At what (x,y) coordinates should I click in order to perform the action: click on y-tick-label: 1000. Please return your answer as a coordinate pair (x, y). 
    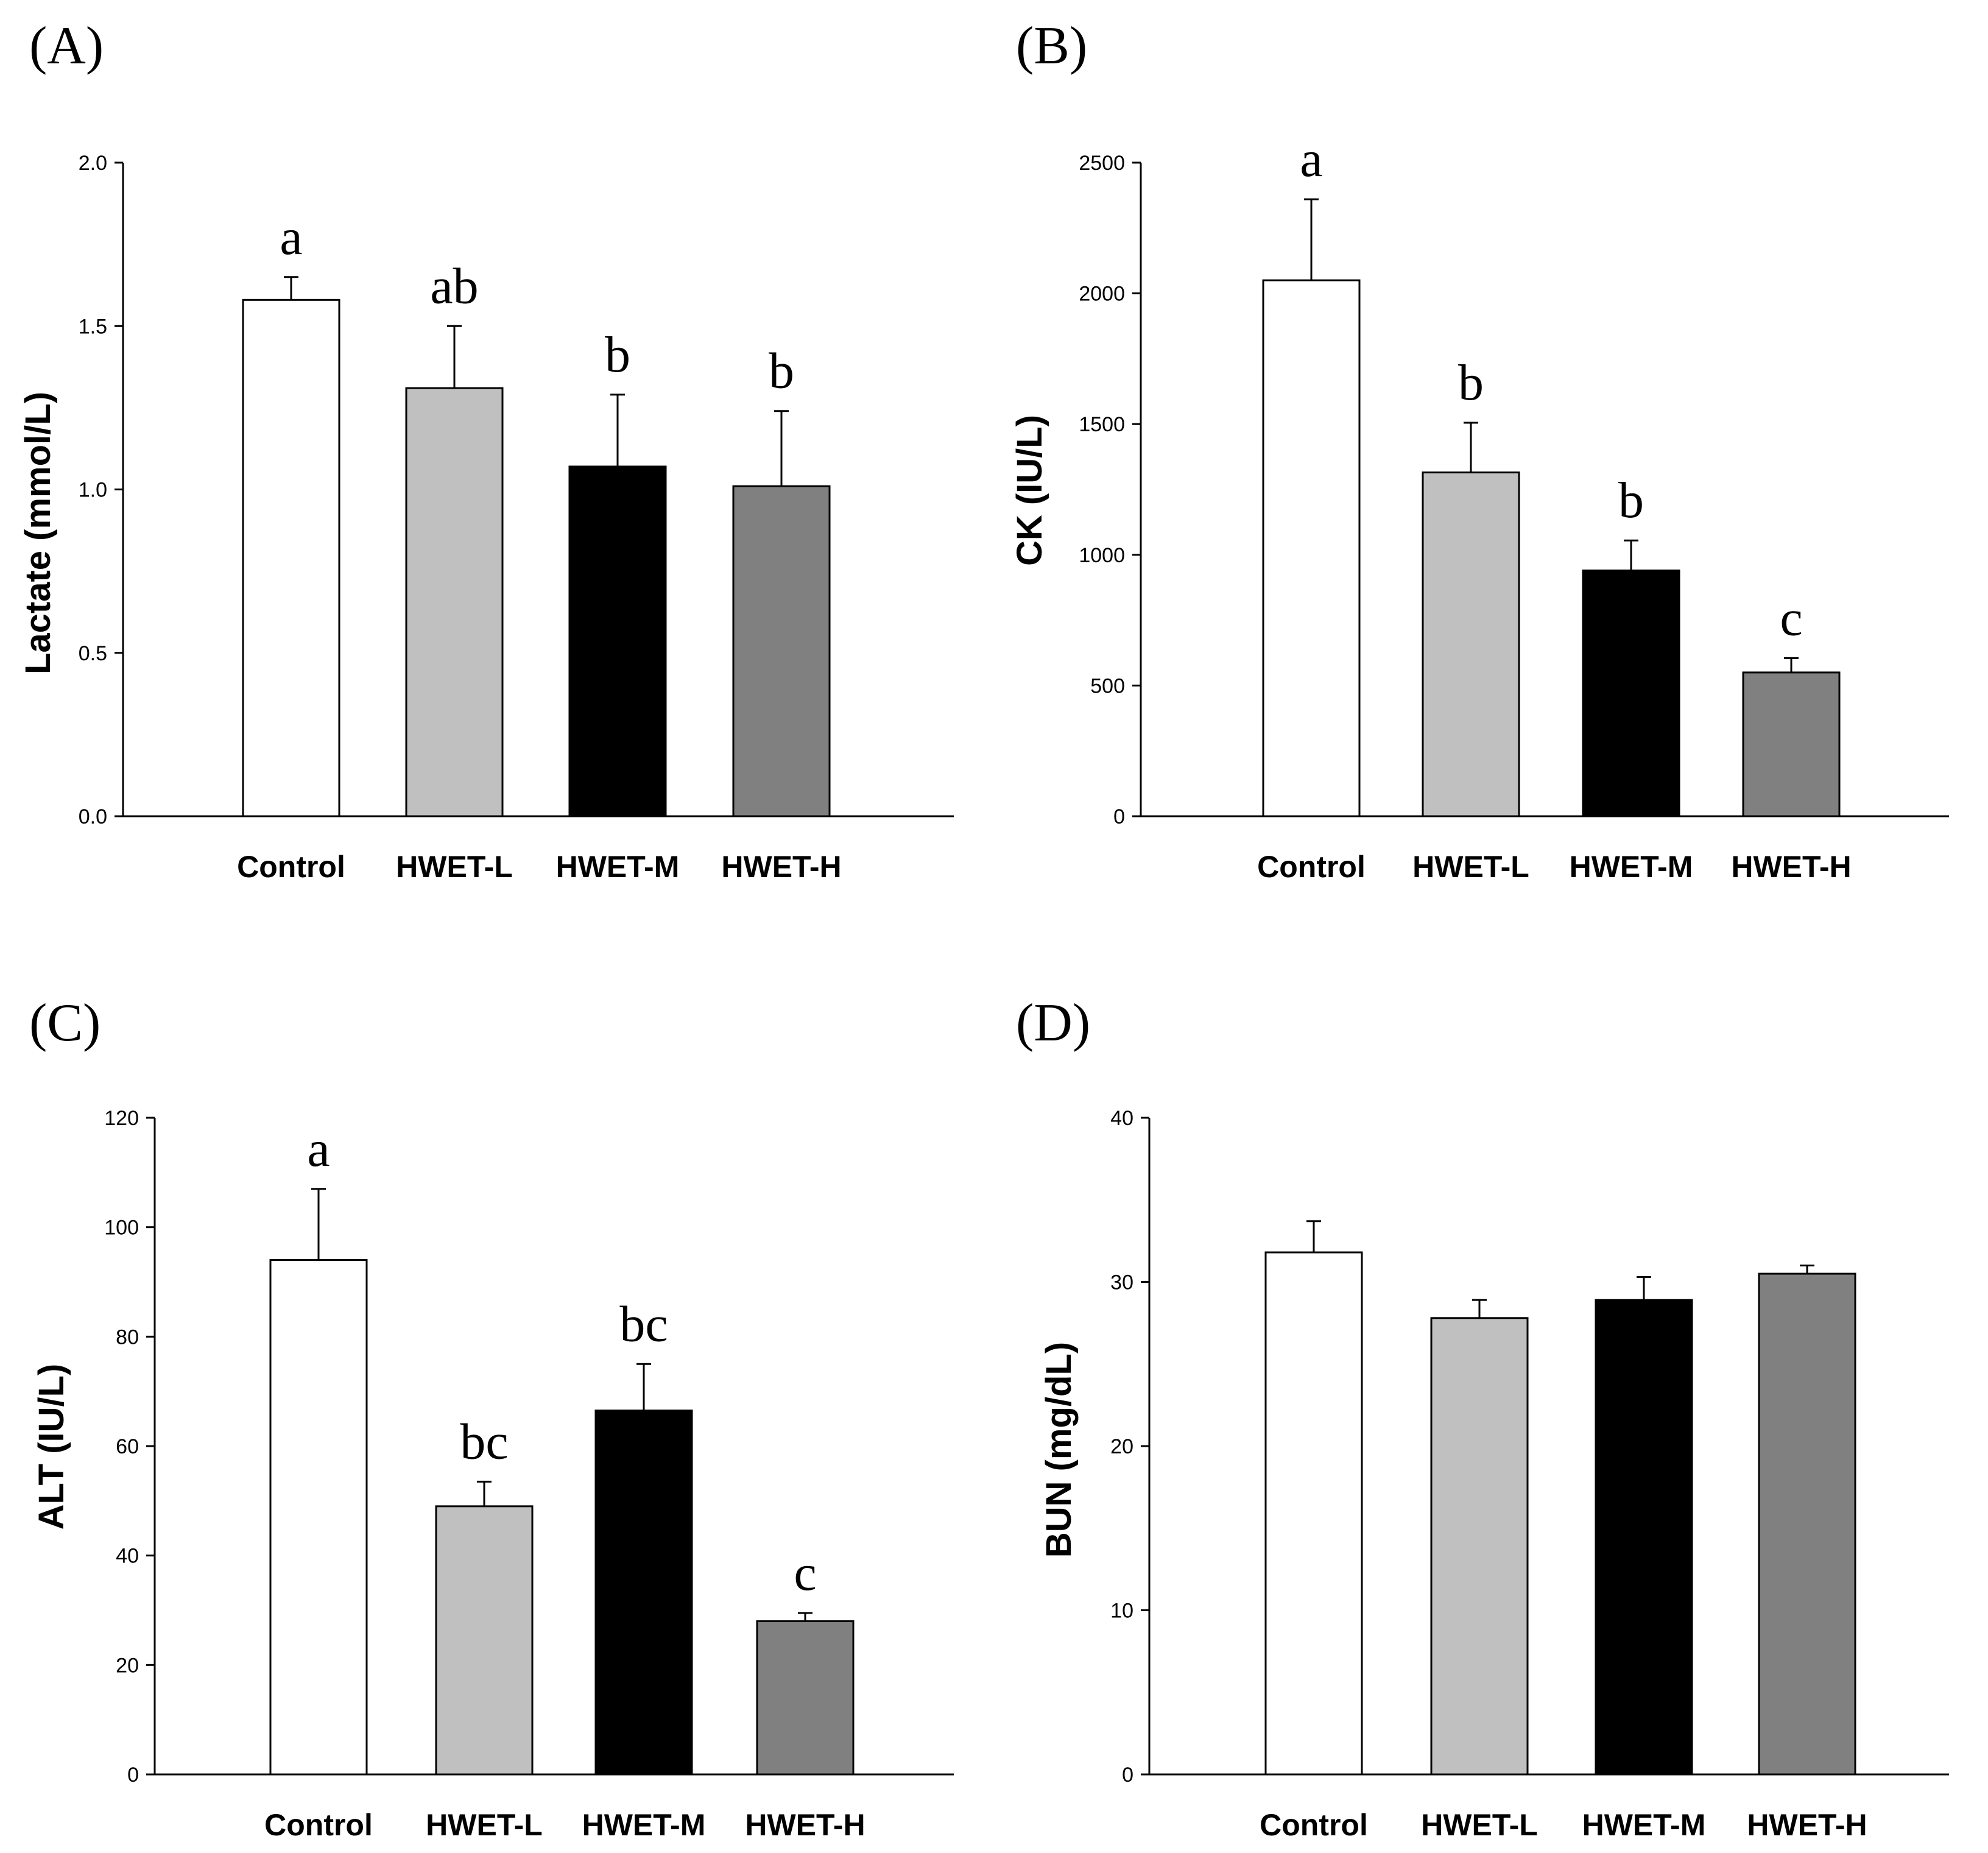
    Looking at the image, I should click on (1102, 556).